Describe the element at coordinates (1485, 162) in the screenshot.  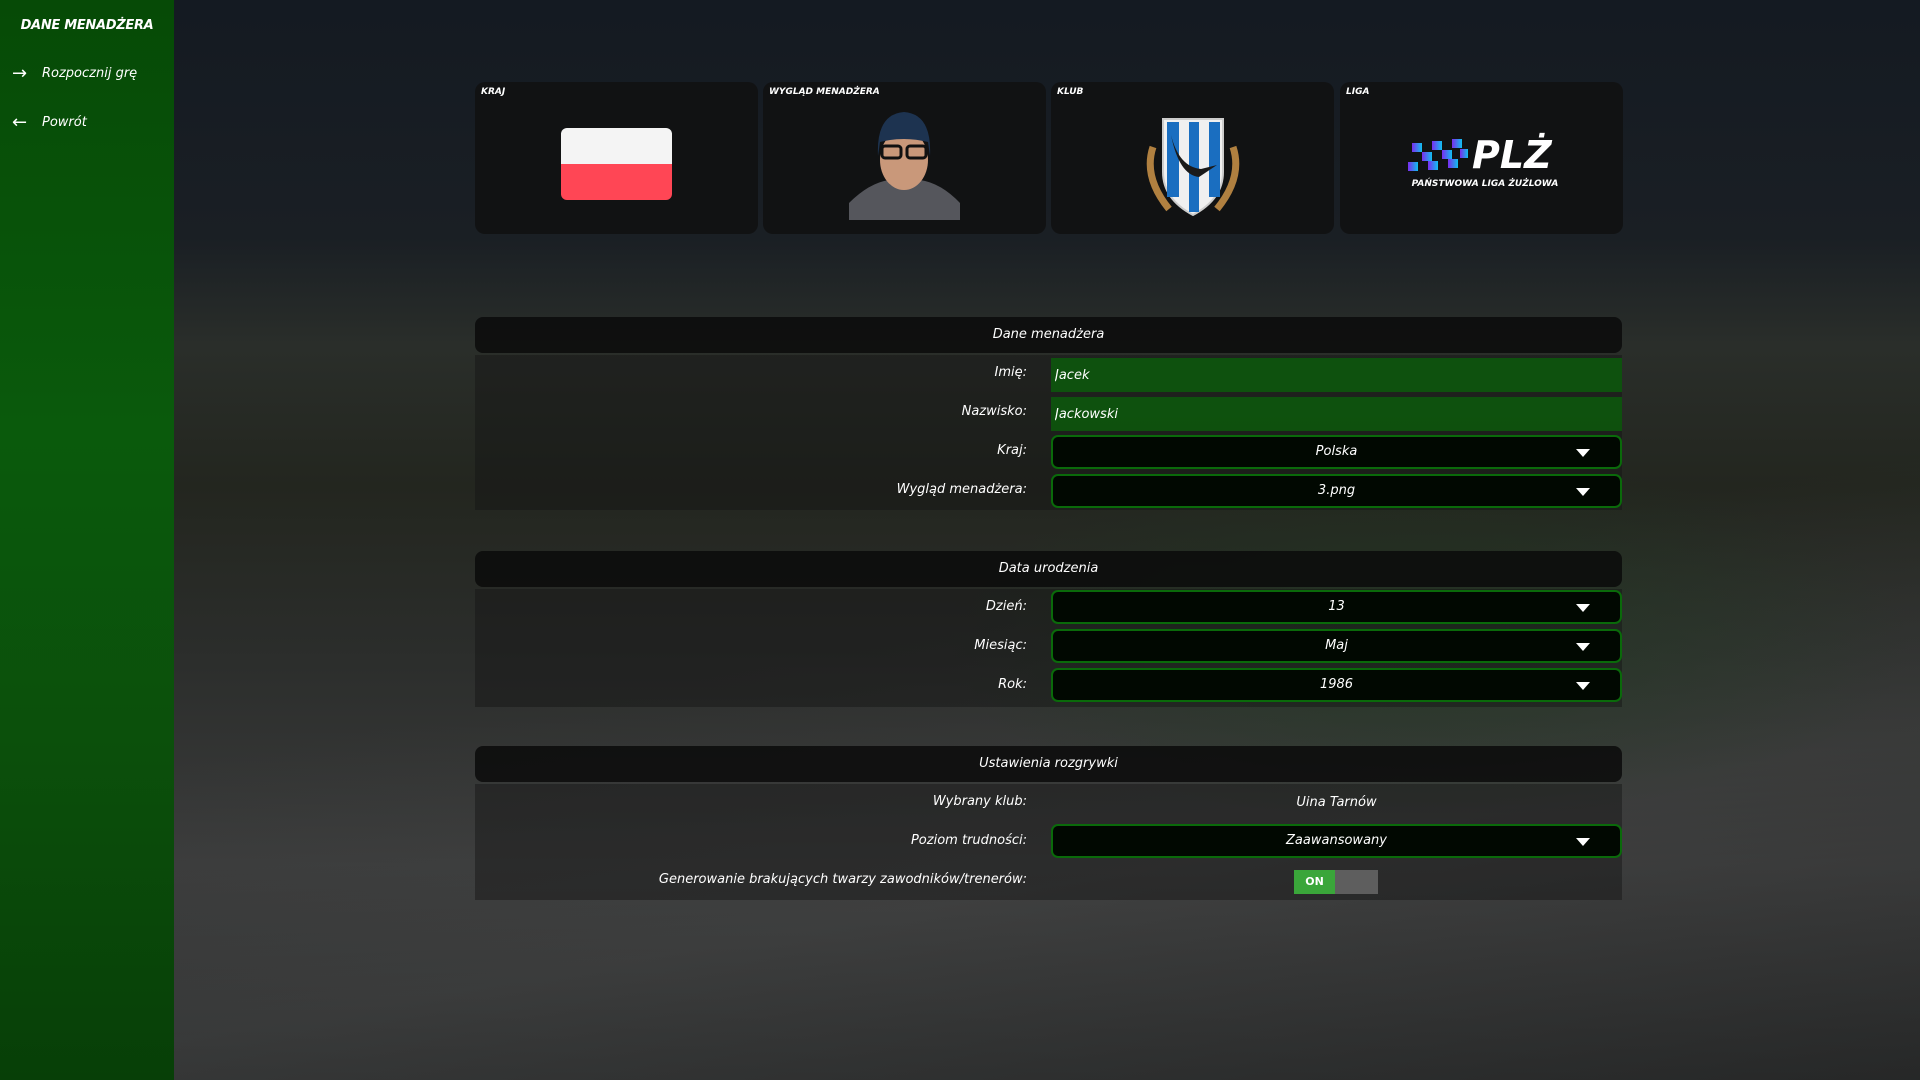
I see `league-logo: PLŻ PAŃSTWOWA LIGA ŻUŻLOWA` at that location.